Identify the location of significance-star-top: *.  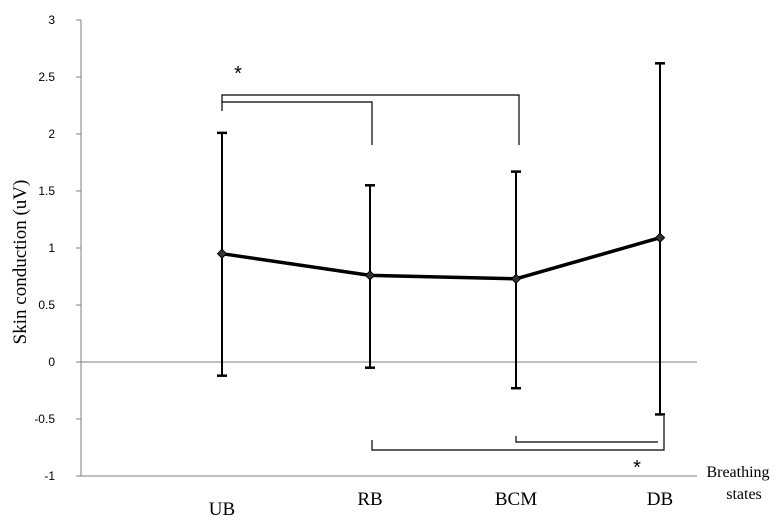
(238, 74).